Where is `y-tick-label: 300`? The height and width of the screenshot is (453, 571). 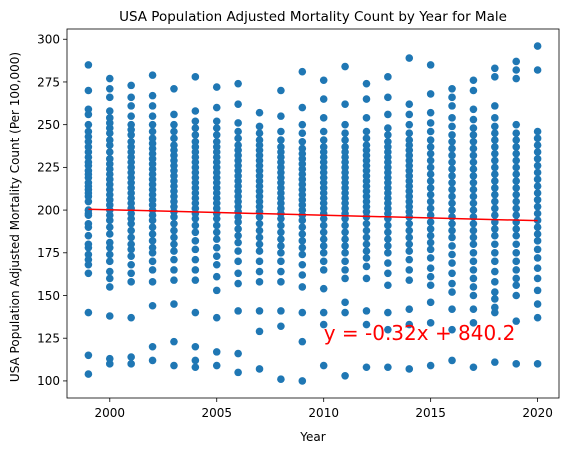
y-tick-label: 300 is located at coordinates (48, 40).